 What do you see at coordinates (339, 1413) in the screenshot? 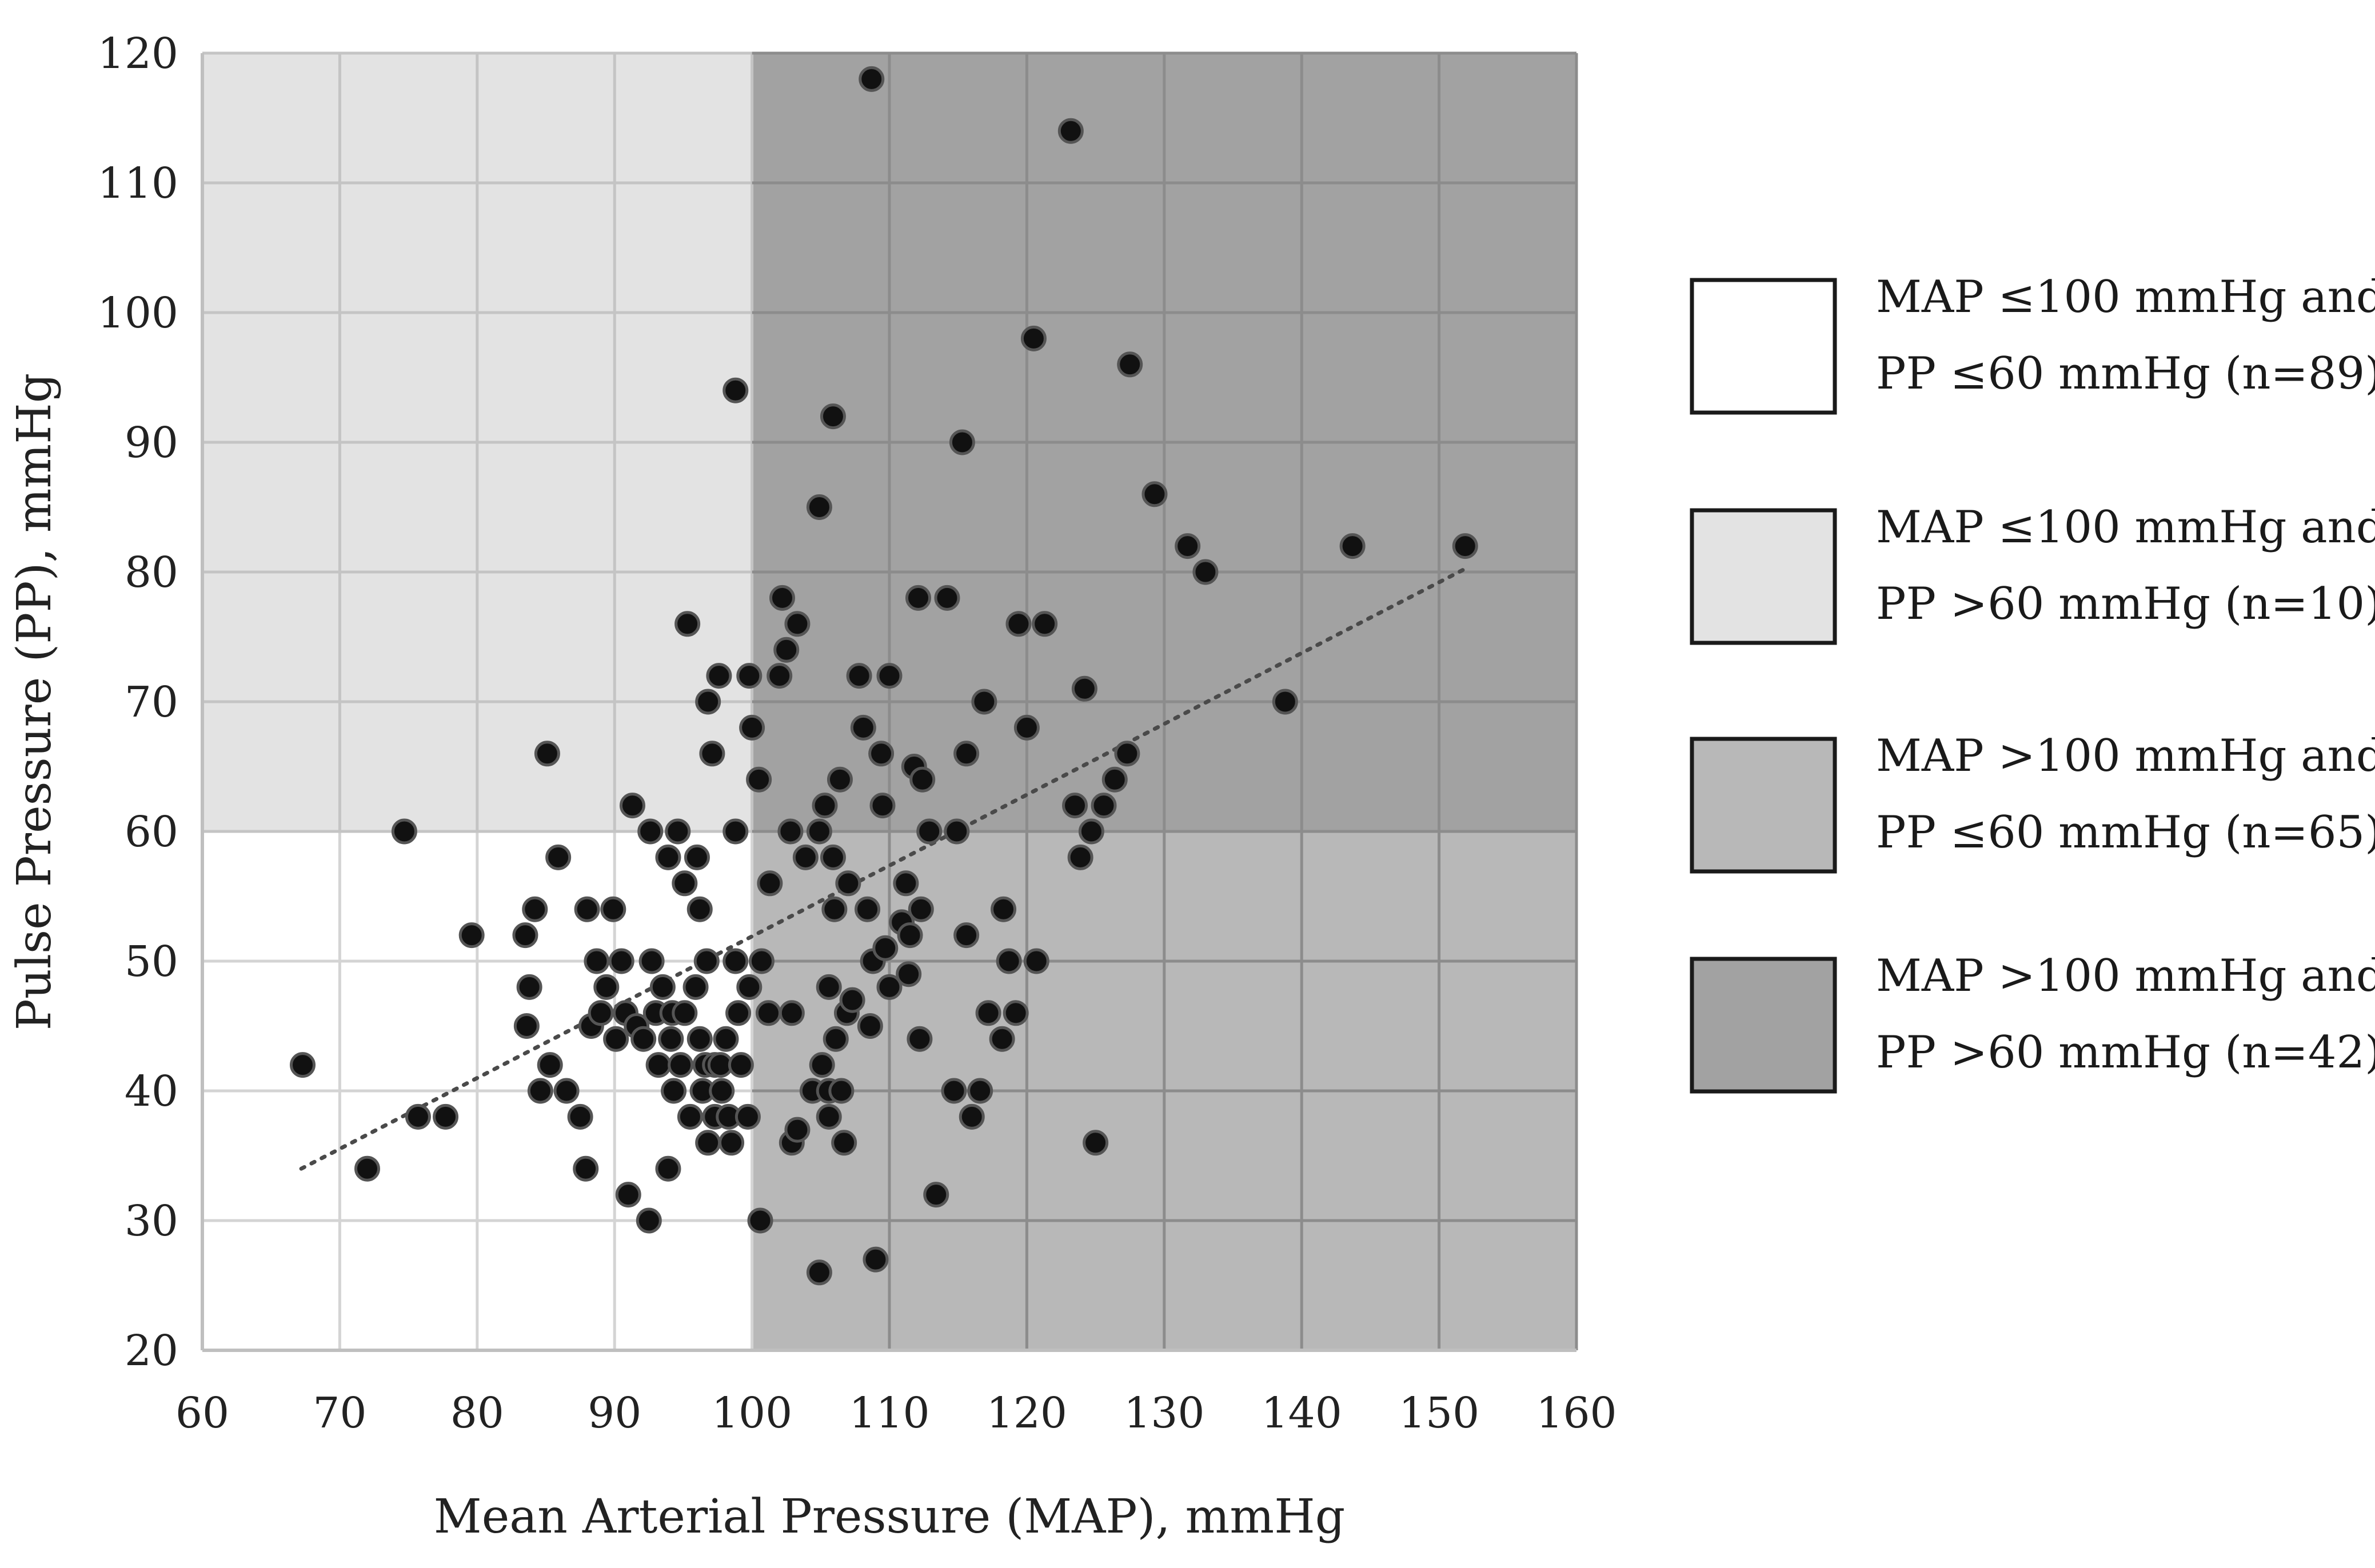
I see `x-tick-label: 70` at bounding box center [339, 1413].